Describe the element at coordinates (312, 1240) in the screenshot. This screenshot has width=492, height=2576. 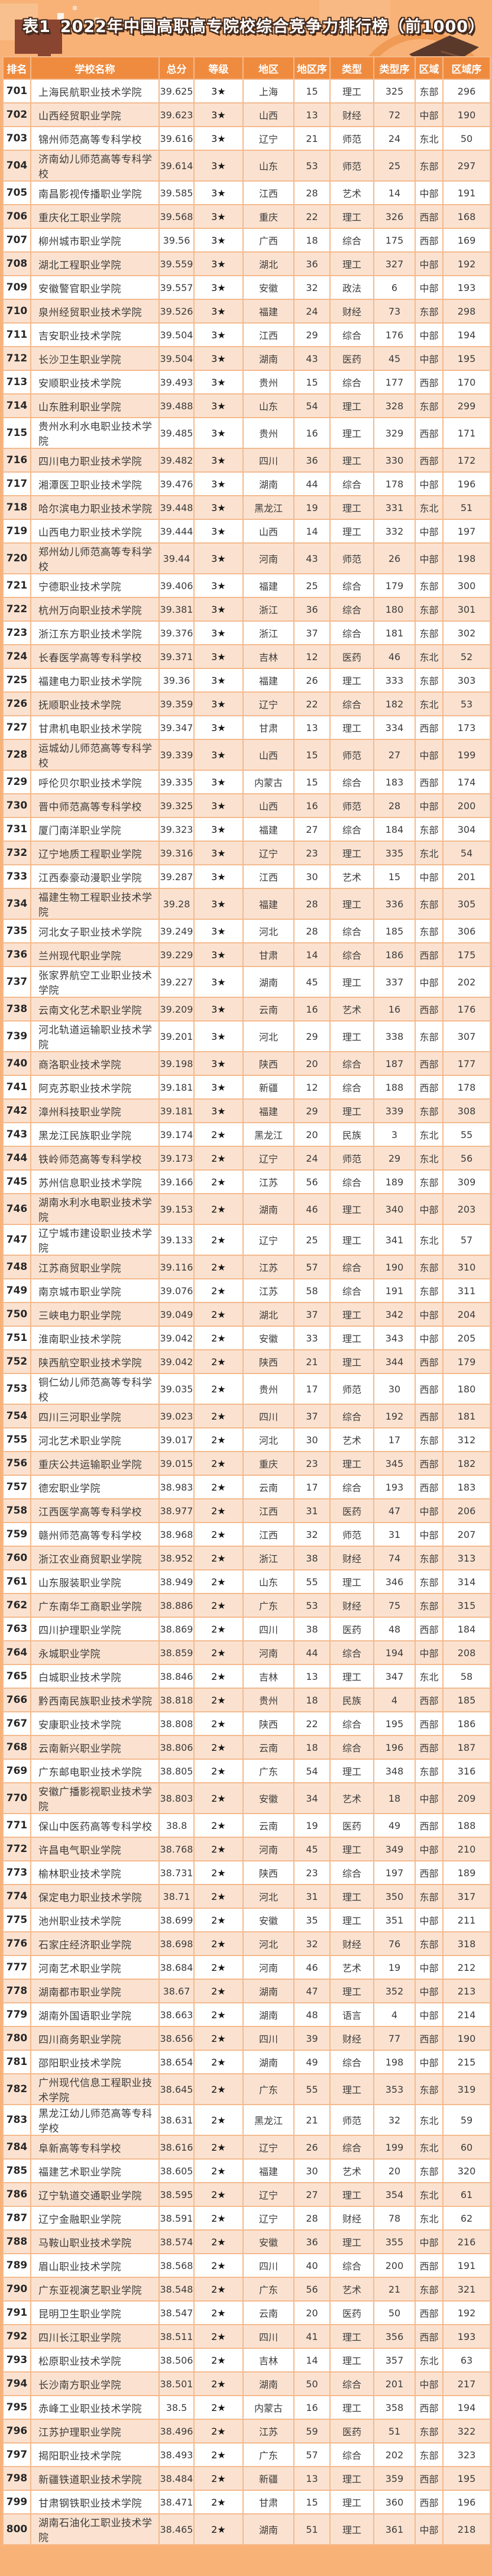
I see `cell-region-order: 25` at that location.